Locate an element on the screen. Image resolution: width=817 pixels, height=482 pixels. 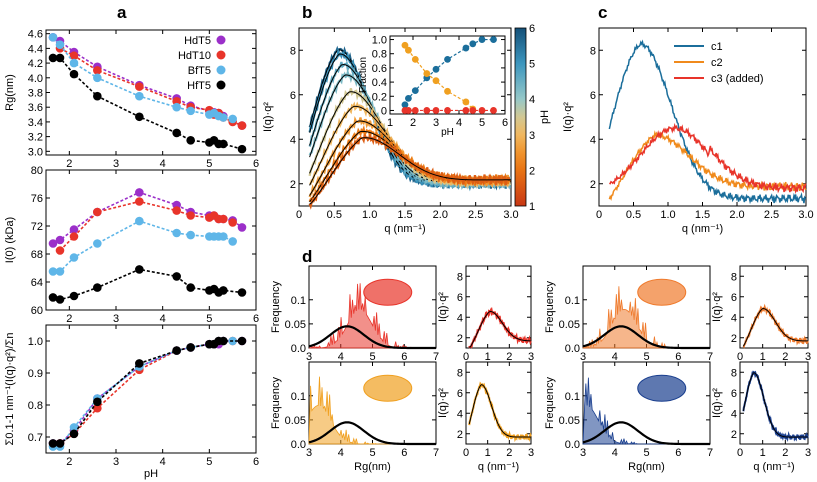
legend-marker-BfT5 is located at coordinates (221, 70).